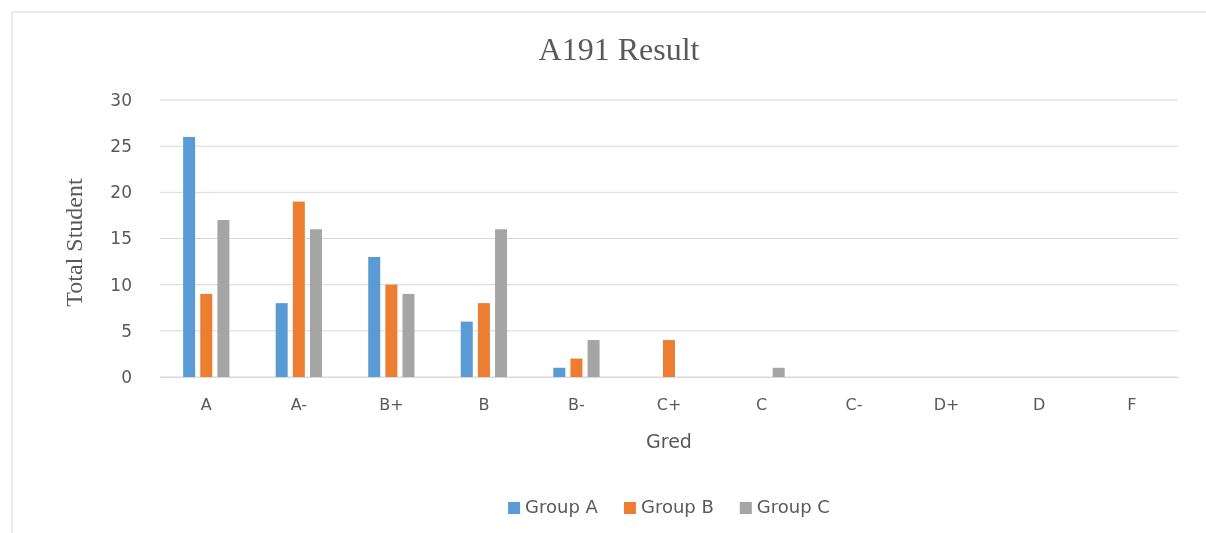 This screenshot has height=533, width=1206. What do you see at coordinates (946, 405) in the screenshot?
I see `x-tick-label: D+` at bounding box center [946, 405].